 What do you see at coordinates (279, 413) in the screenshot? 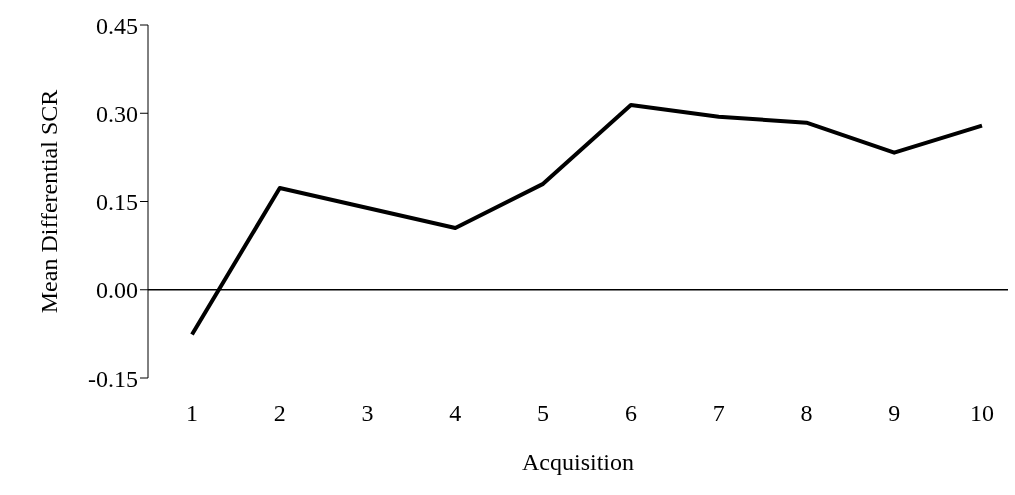
I see `x-tick-label: 2` at bounding box center [279, 413].